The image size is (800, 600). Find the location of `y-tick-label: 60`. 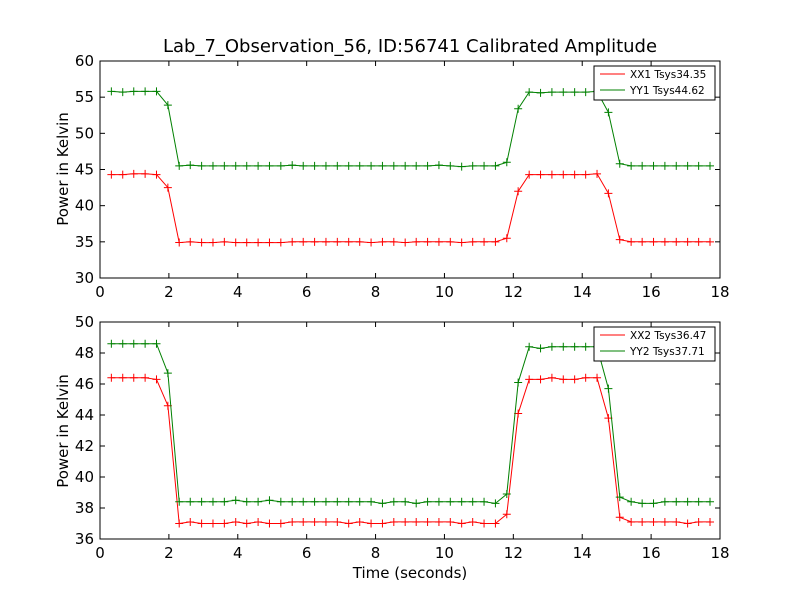

y-tick-label: 60 is located at coordinates (84, 61).